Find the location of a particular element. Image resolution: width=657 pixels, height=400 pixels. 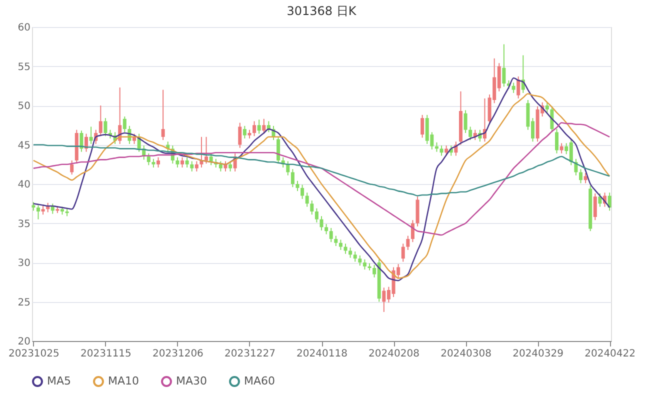

legend-label: MA10 is located at coordinates (124, 381).